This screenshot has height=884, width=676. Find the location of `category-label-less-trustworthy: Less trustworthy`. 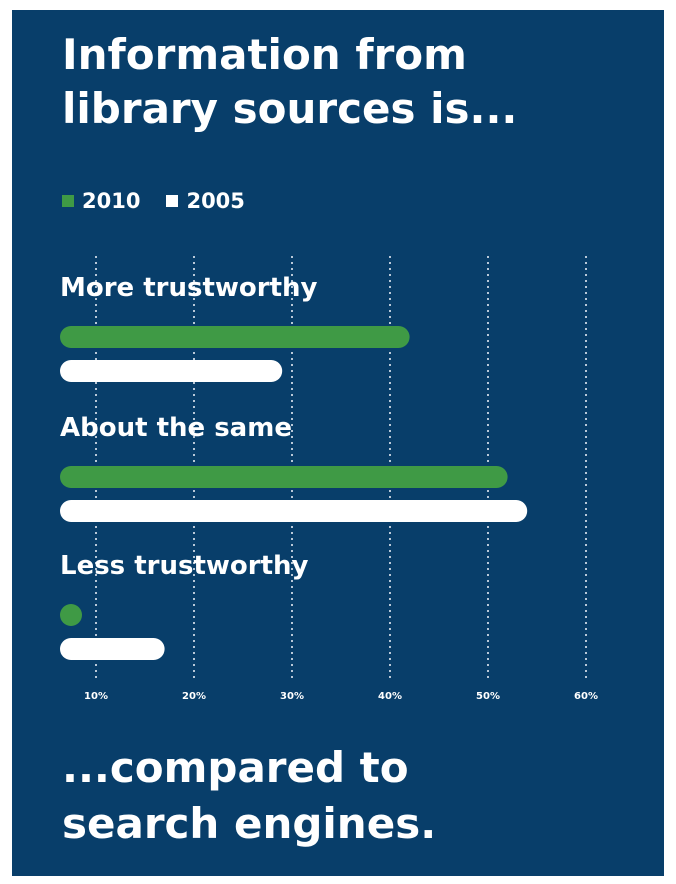

category-label-less-trustworthy: Less trustworthy is located at coordinates (184, 566).